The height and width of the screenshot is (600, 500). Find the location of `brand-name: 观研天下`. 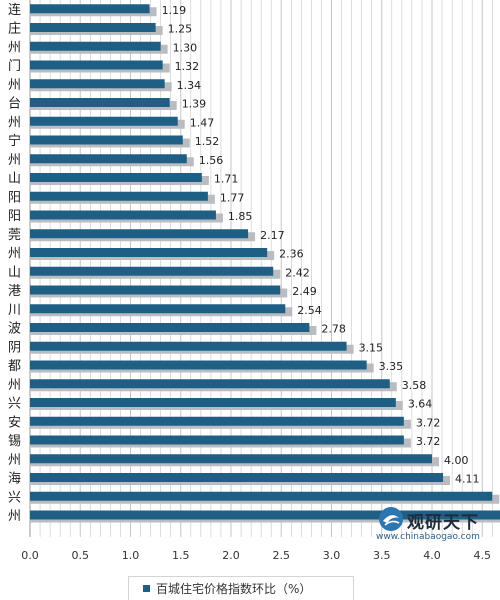

brand-name: 观研天下 is located at coordinates (443, 523).